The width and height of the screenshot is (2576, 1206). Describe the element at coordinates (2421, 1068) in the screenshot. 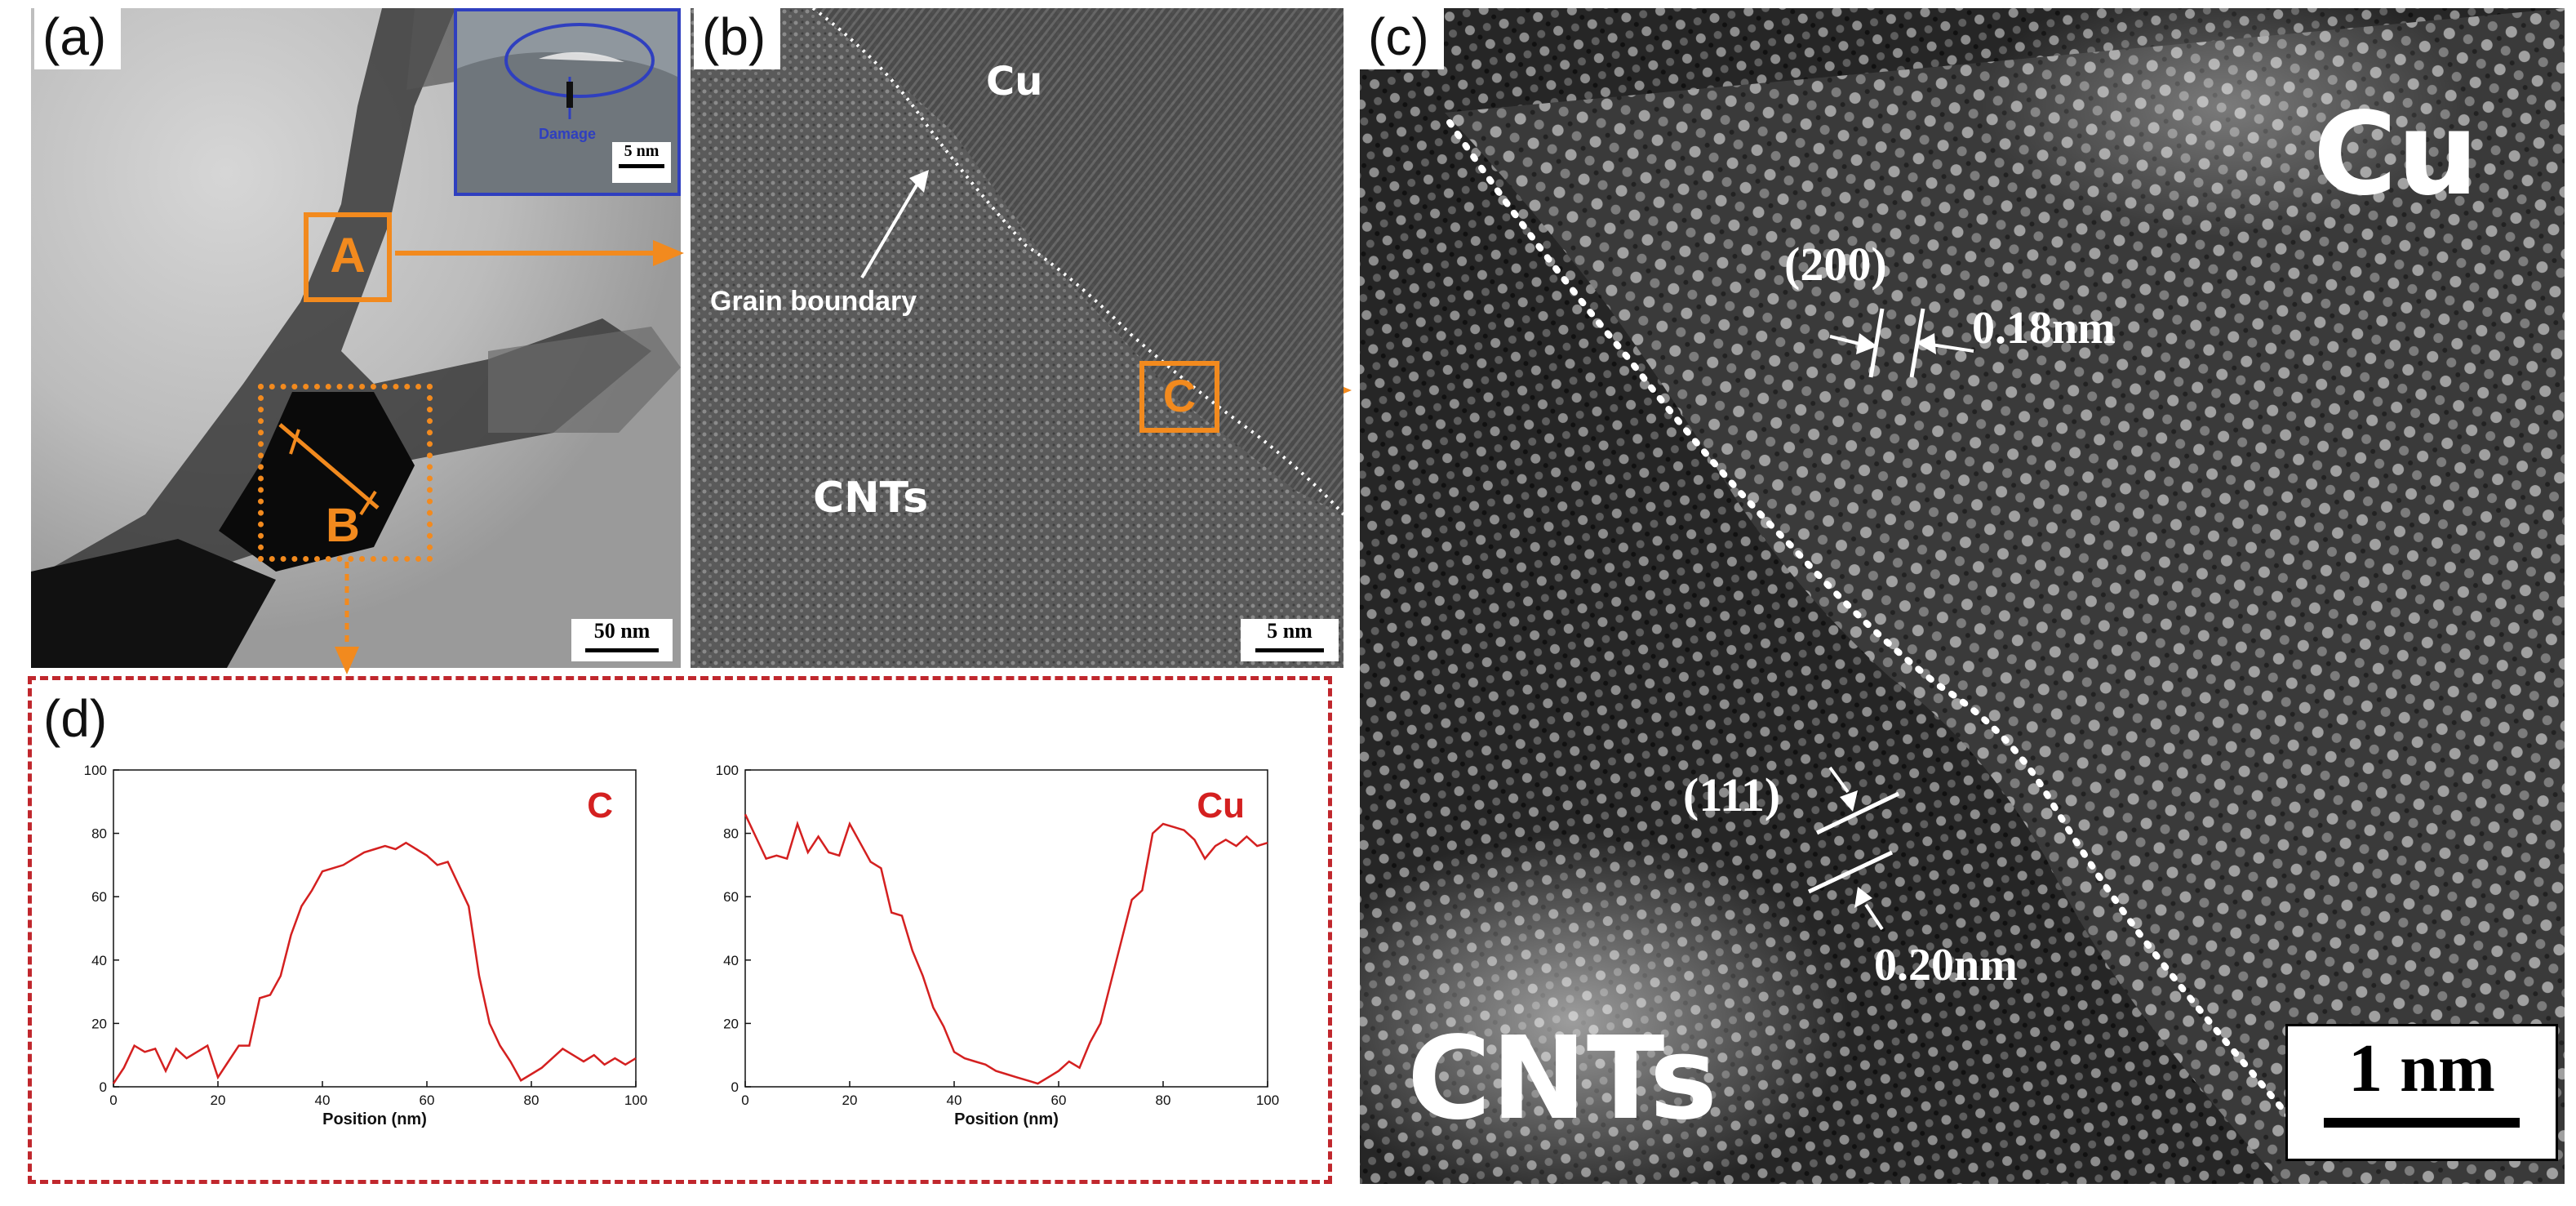

I see `scale-bar-c-label: 1 nm` at that location.